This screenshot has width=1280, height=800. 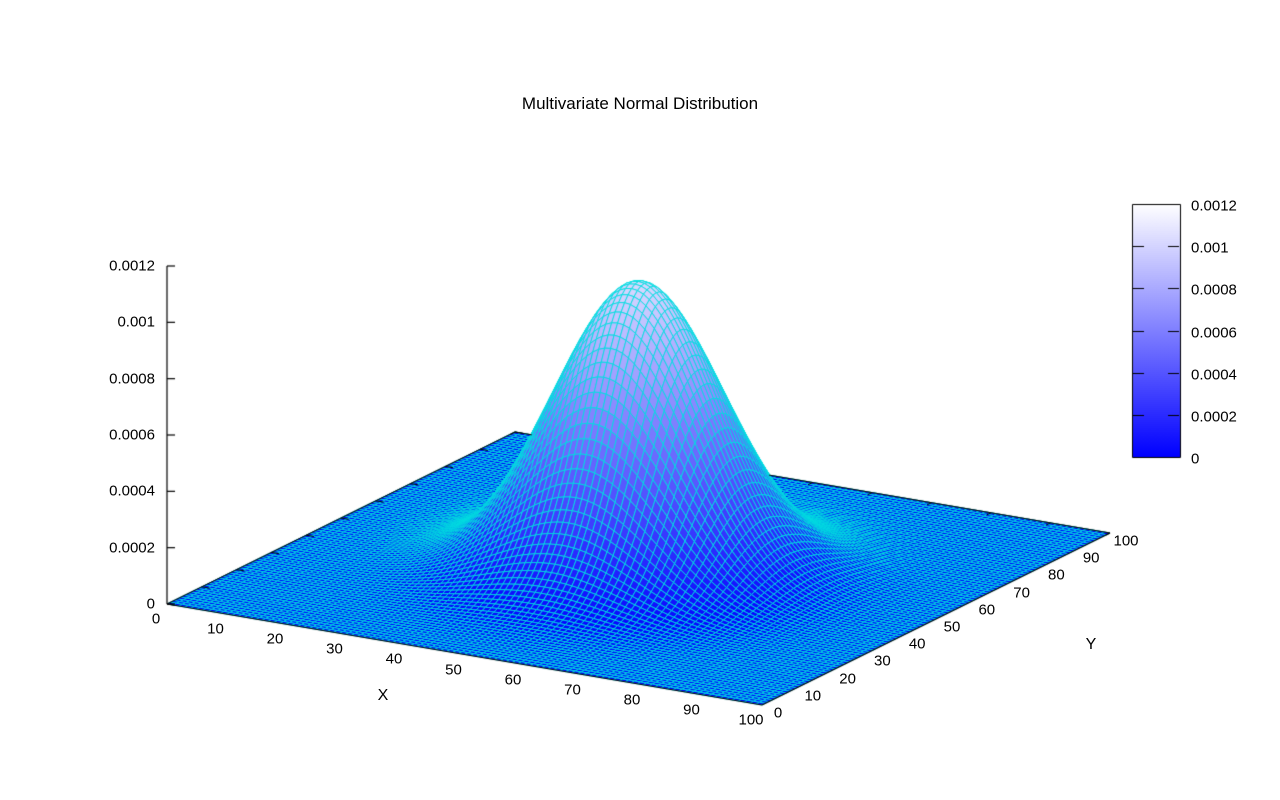 What do you see at coordinates (847, 679) in the screenshot?
I see `y-axis-tick-label: 20` at bounding box center [847, 679].